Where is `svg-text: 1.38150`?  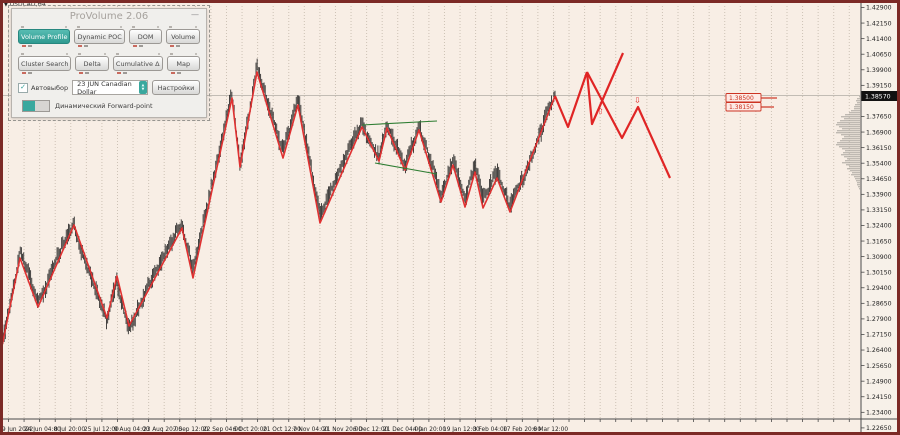
svg-text: 1.38150 is located at coordinates (741, 107).